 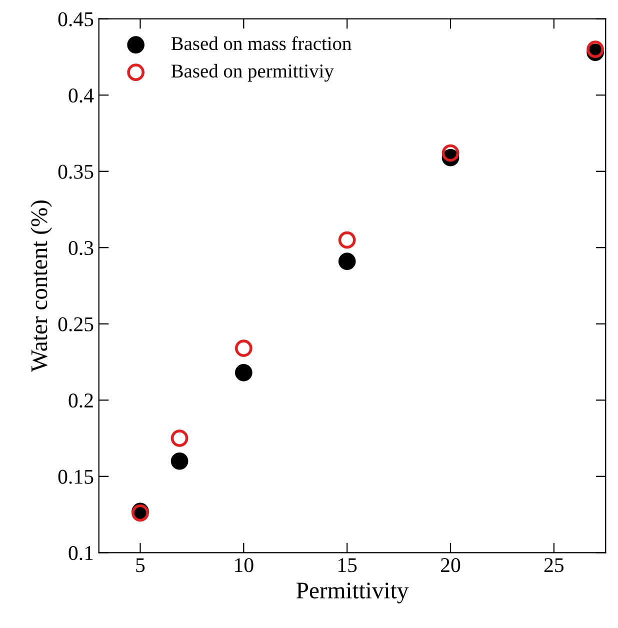 What do you see at coordinates (76, 324) in the screenshot?
I see `y-tick-label: 0.25` at bounding box center [76, 324].